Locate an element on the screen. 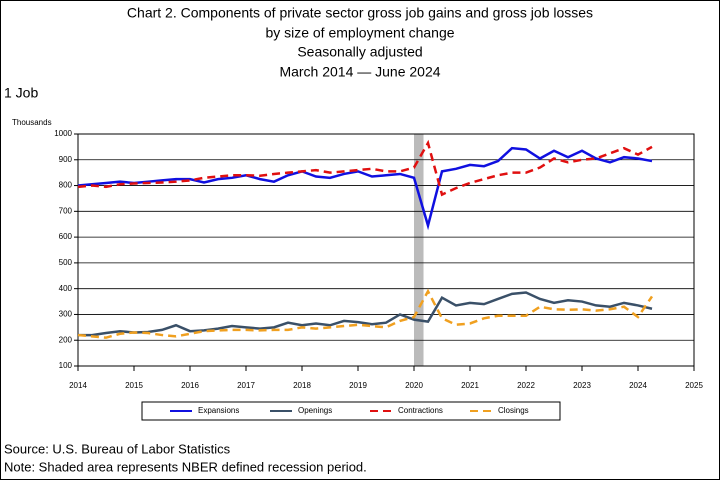 This screenshot has width=720, height=480. y-tick-label: 600 is located at coordinates (66, 236).